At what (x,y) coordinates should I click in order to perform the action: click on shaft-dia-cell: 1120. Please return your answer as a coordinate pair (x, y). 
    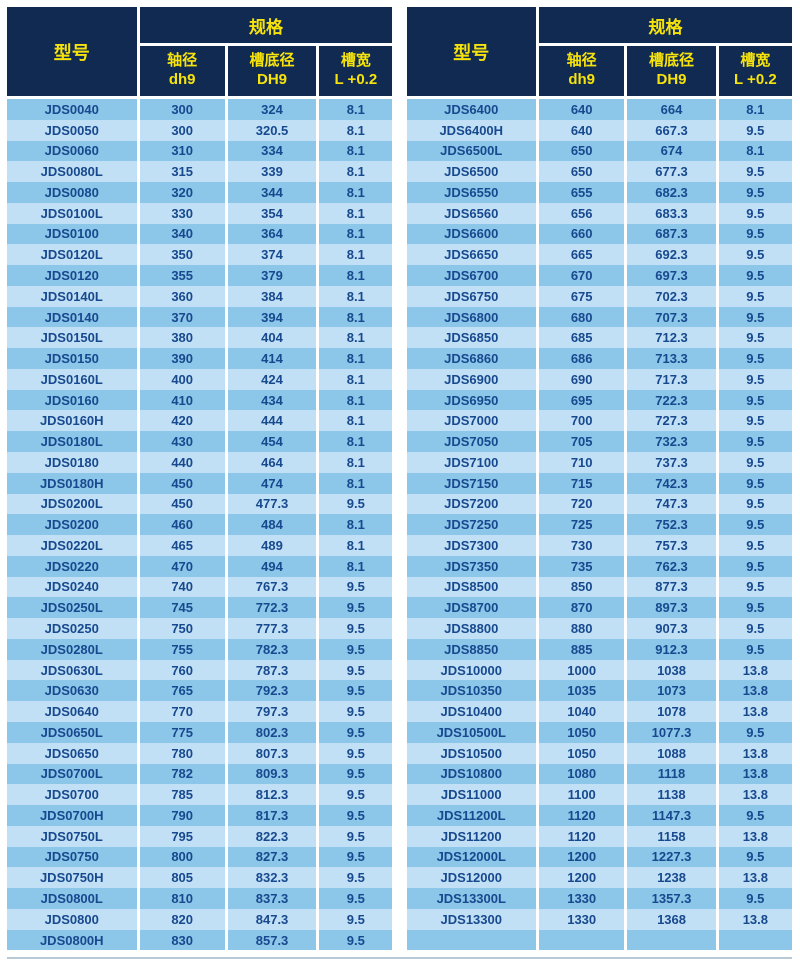
    Looking at the image, I should click on (582, 815).